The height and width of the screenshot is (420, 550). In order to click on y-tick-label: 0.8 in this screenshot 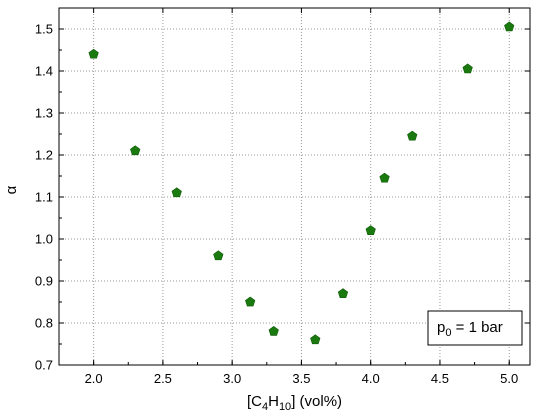, I will do `click(44, 323)`.